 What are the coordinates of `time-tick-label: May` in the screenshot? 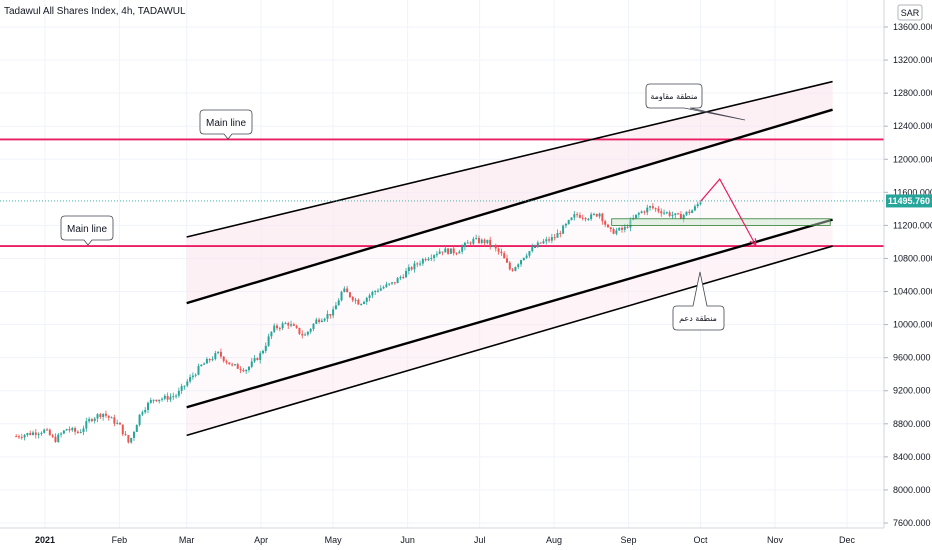 It's located at (334, 540).